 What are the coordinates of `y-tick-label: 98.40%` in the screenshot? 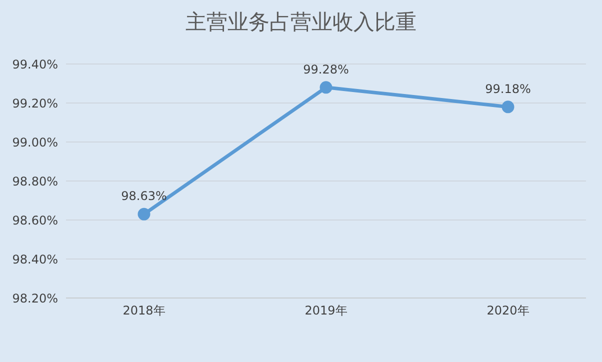 It's located at (35, 259).